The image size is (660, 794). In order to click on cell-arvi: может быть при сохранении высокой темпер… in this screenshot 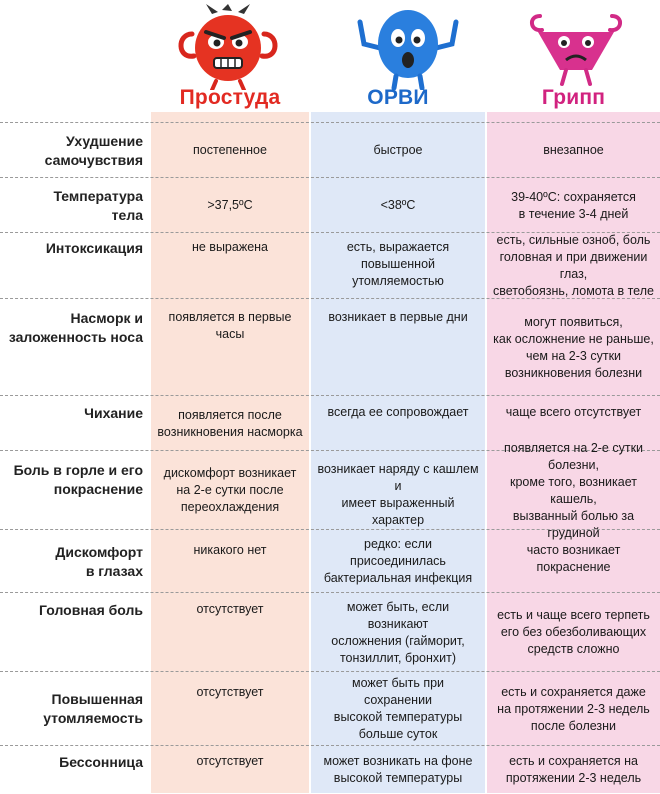, I will do `click(398, 708)`.